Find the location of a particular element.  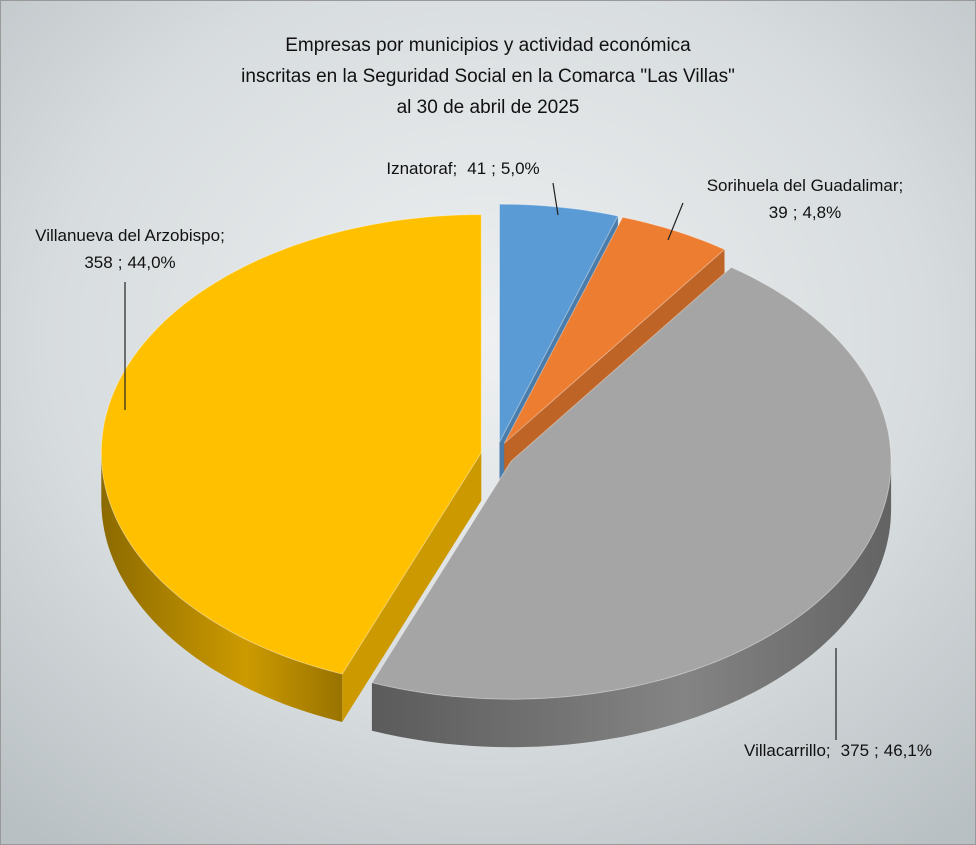

data-label: Sorihuela del Guadalimar; is located at coordinates (805, 185).